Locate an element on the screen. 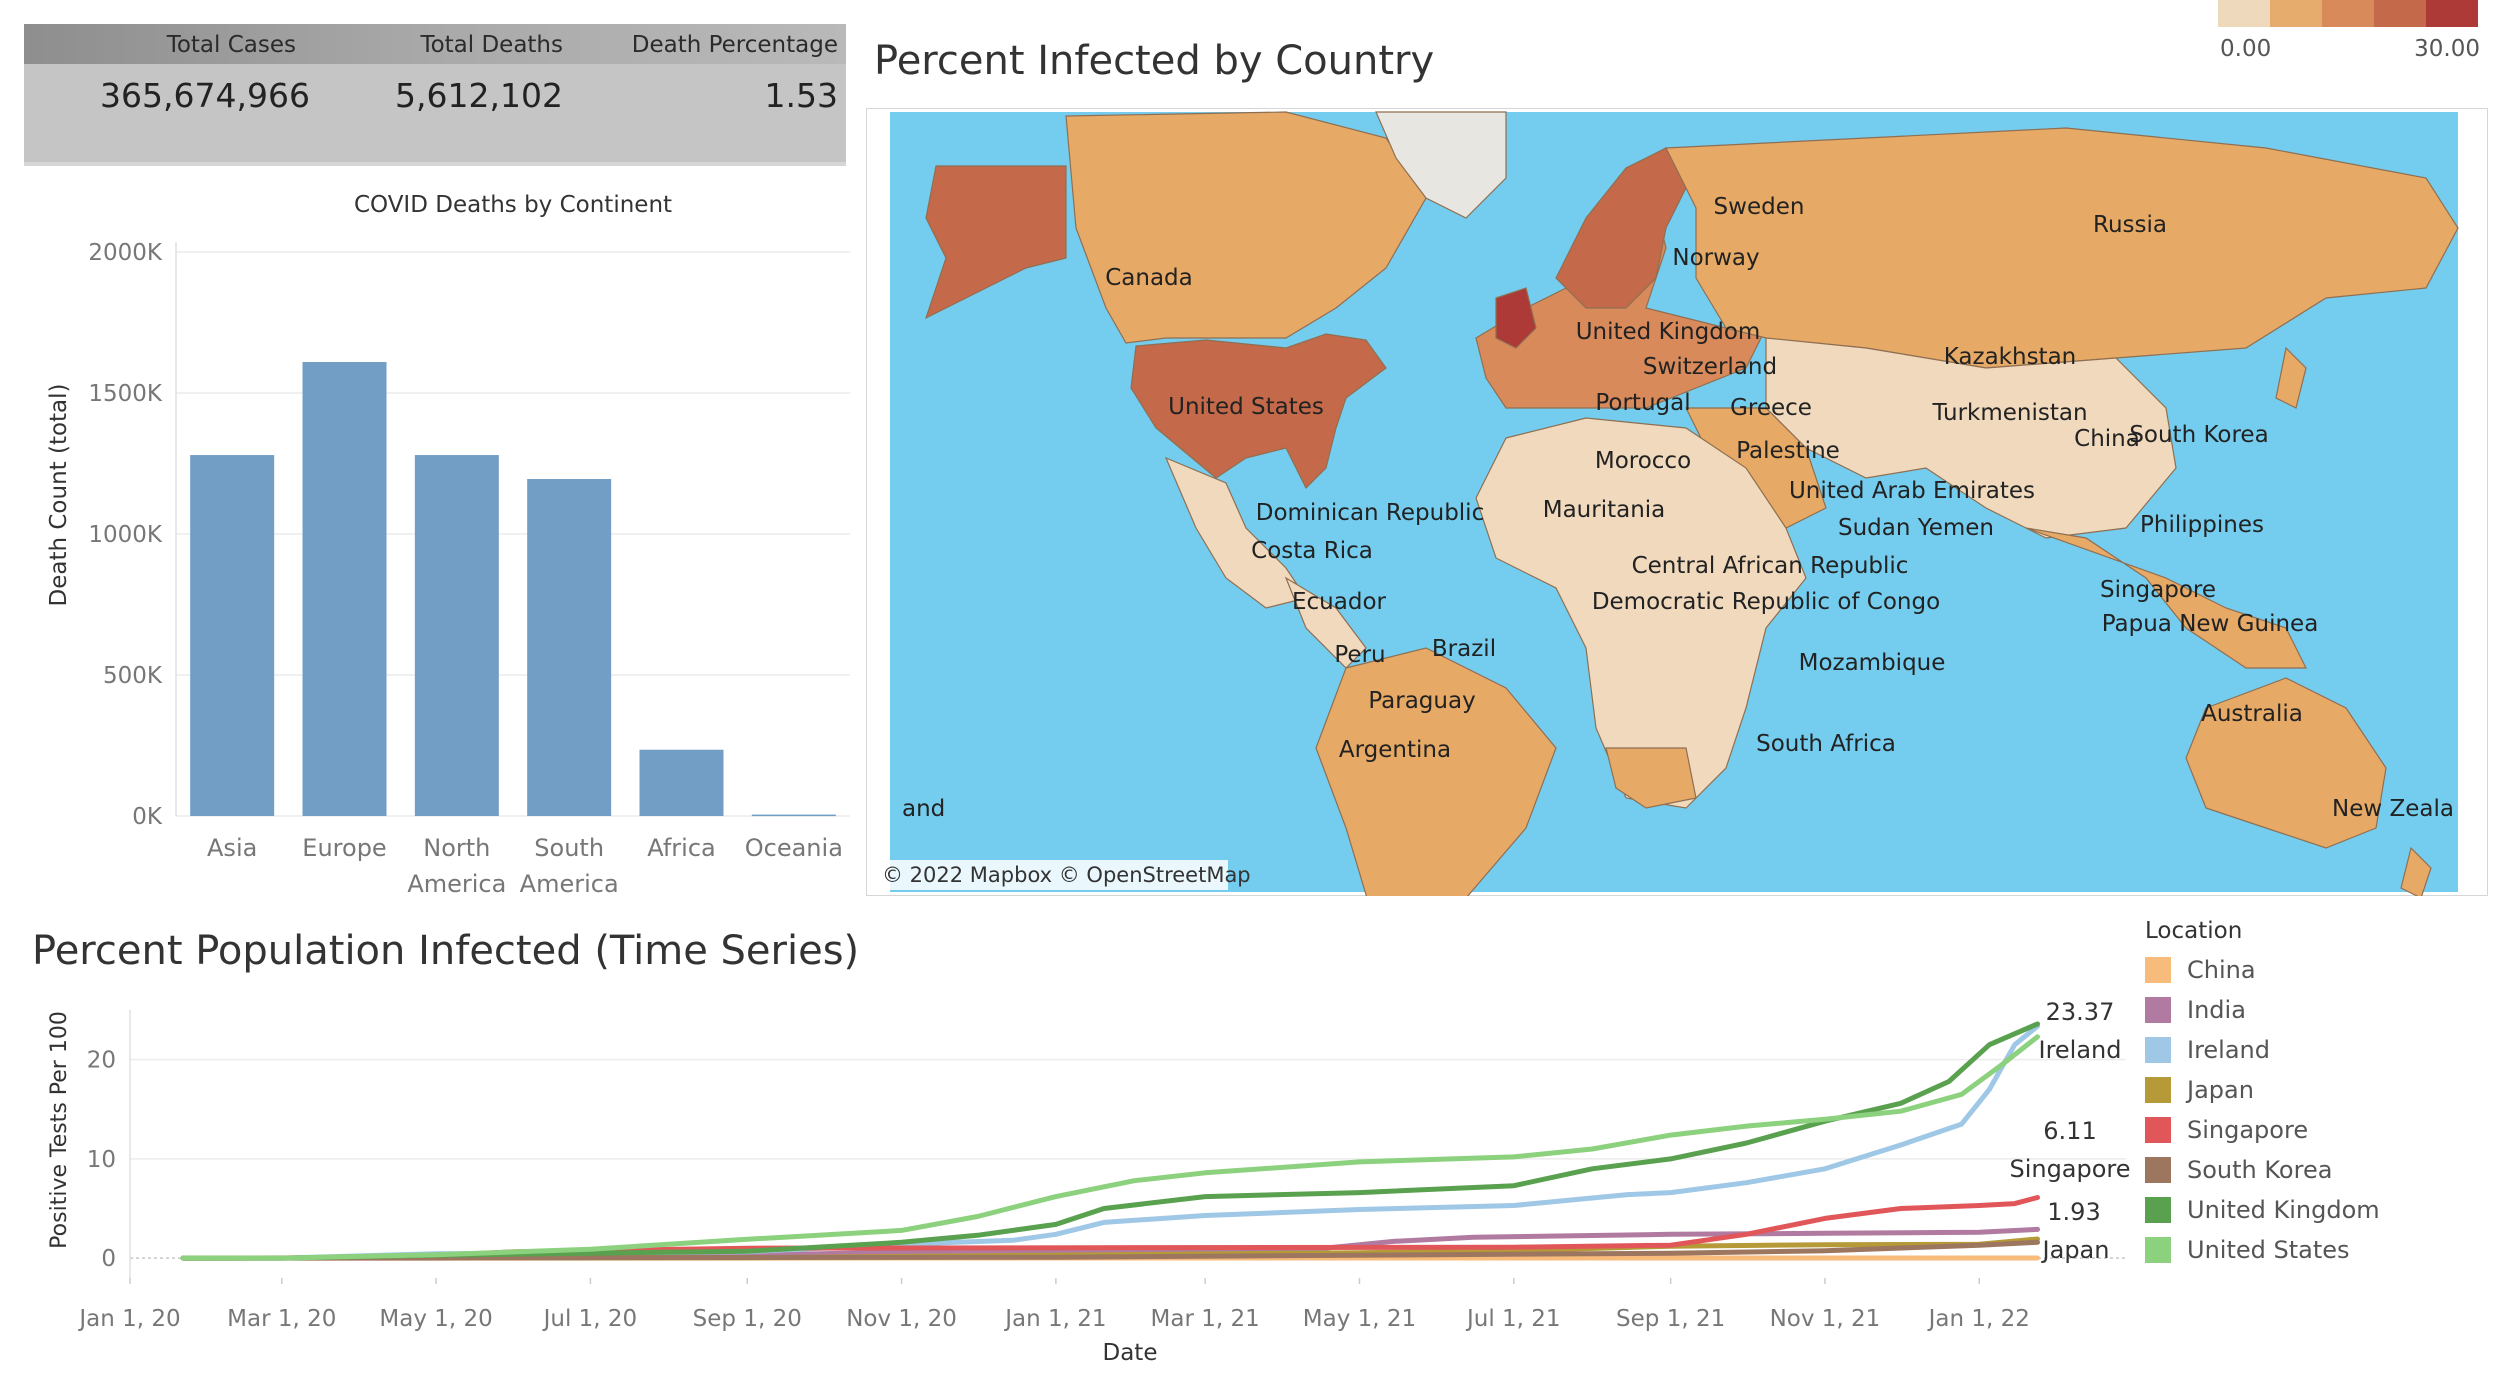  bar-x-tick-label: Oceania is located at coordinates (794, 848).